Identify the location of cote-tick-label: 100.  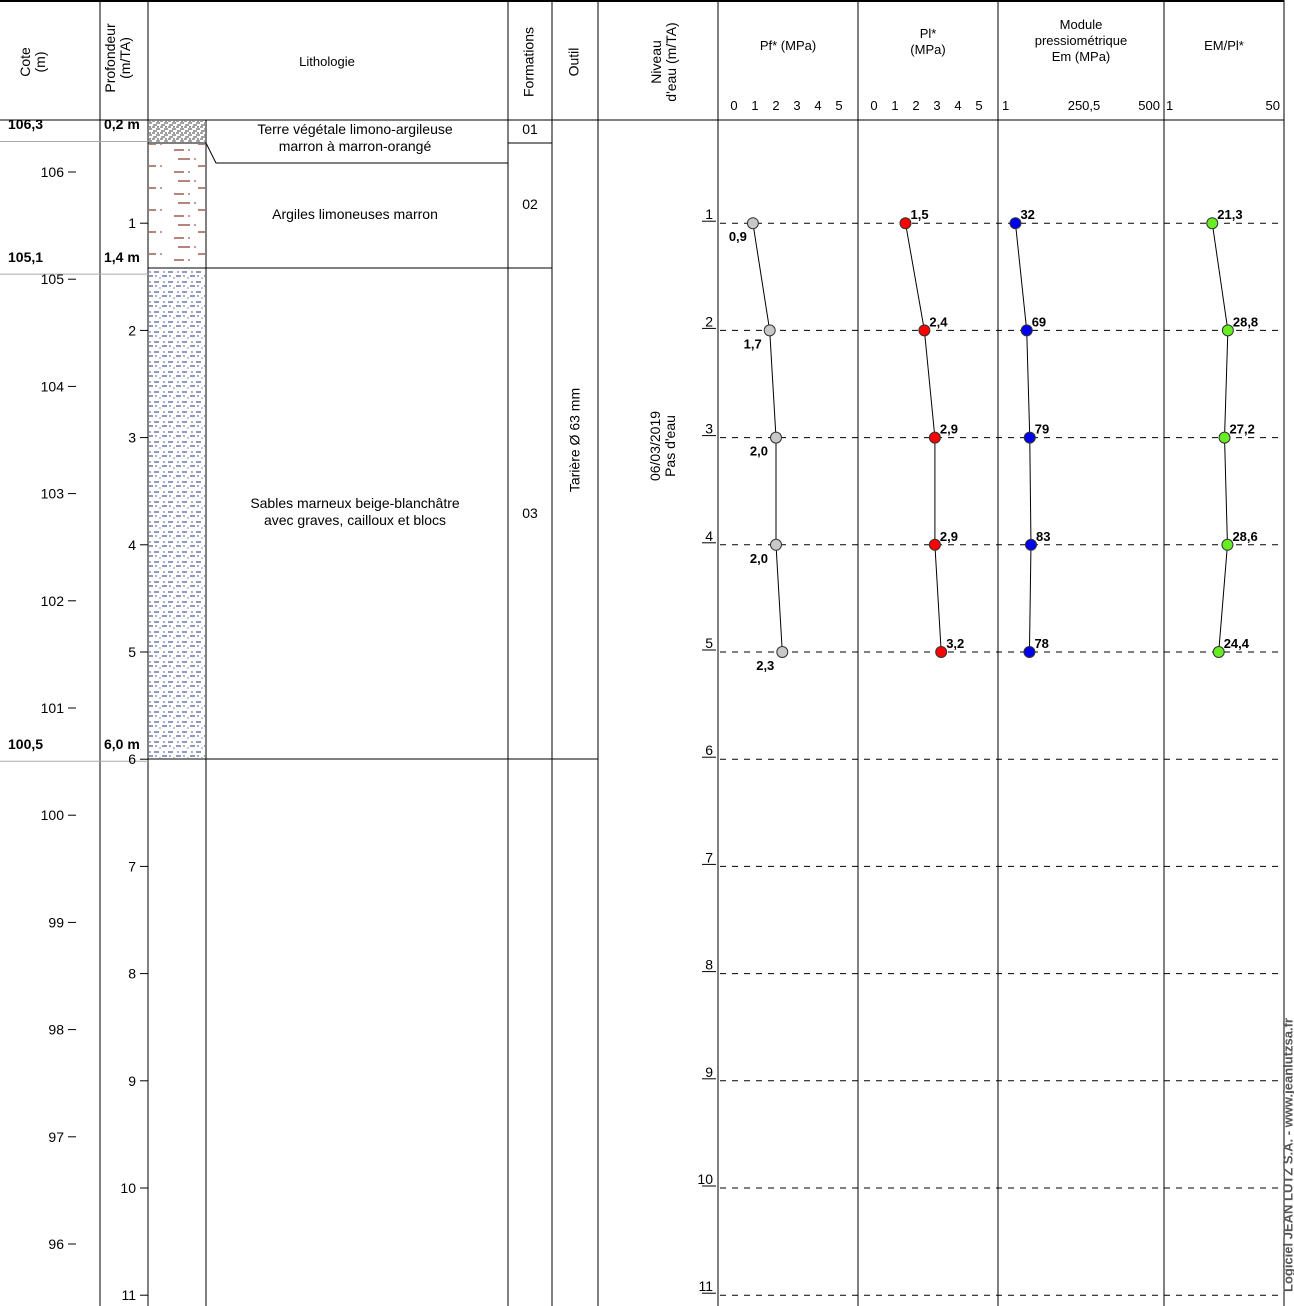
(53, 815).